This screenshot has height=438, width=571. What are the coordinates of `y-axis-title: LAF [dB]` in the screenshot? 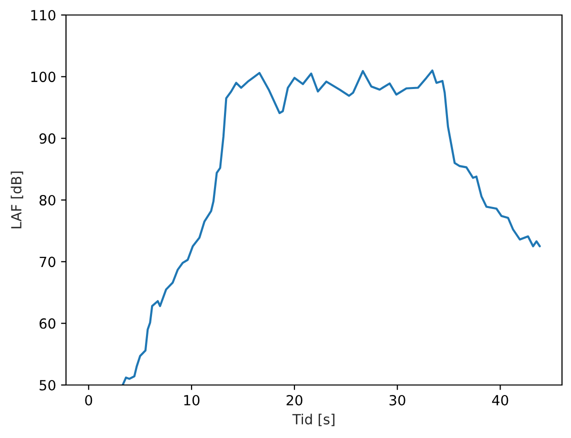 It's located at (17, 200).